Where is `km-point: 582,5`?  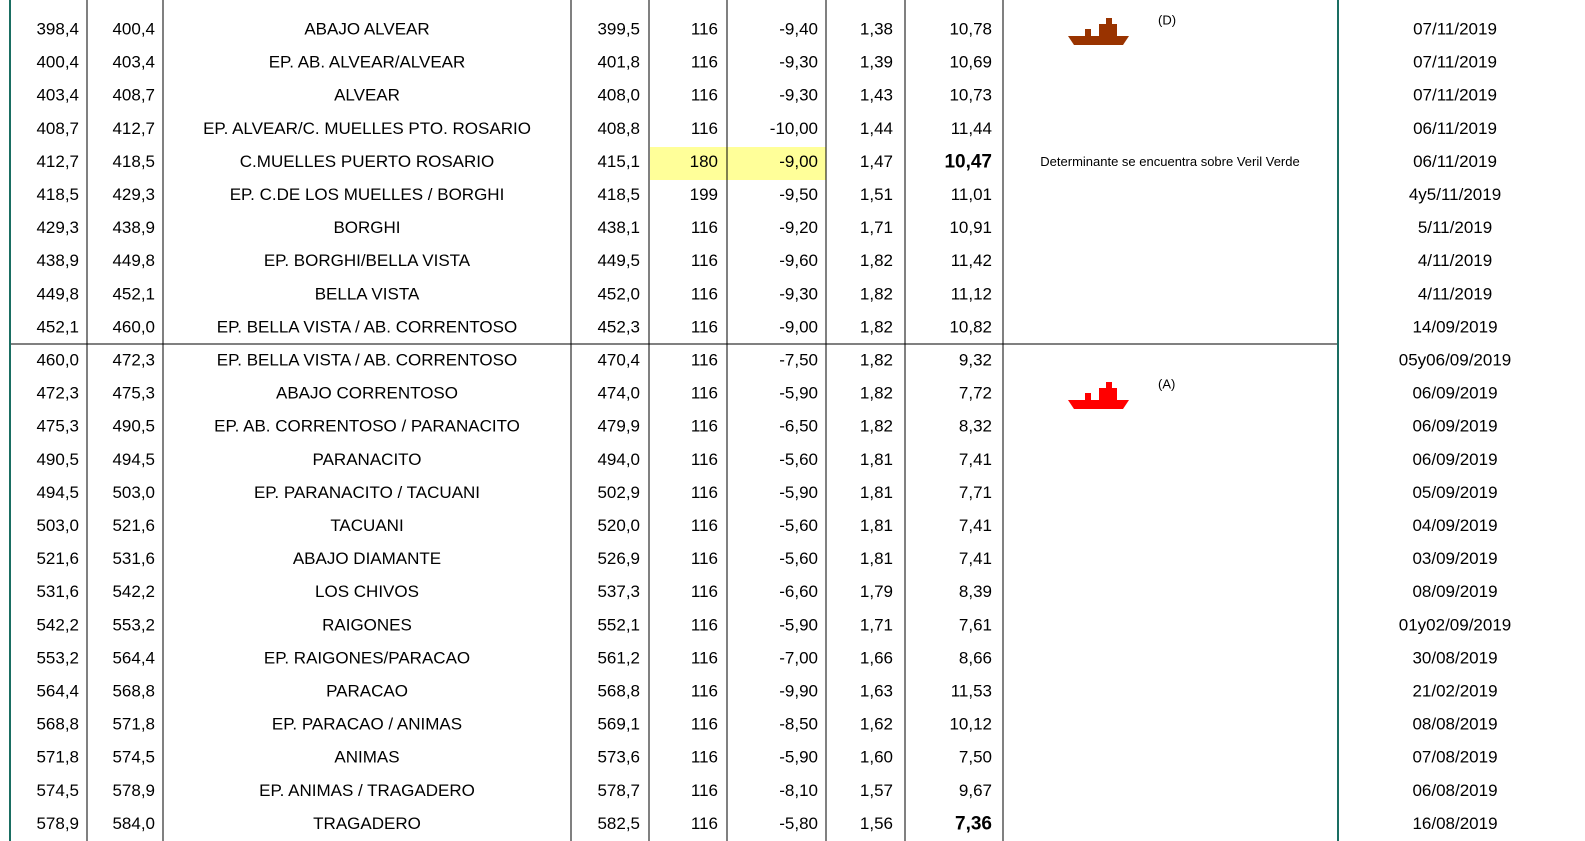 km-point: 582,5 is located at coordinates (618, 823).